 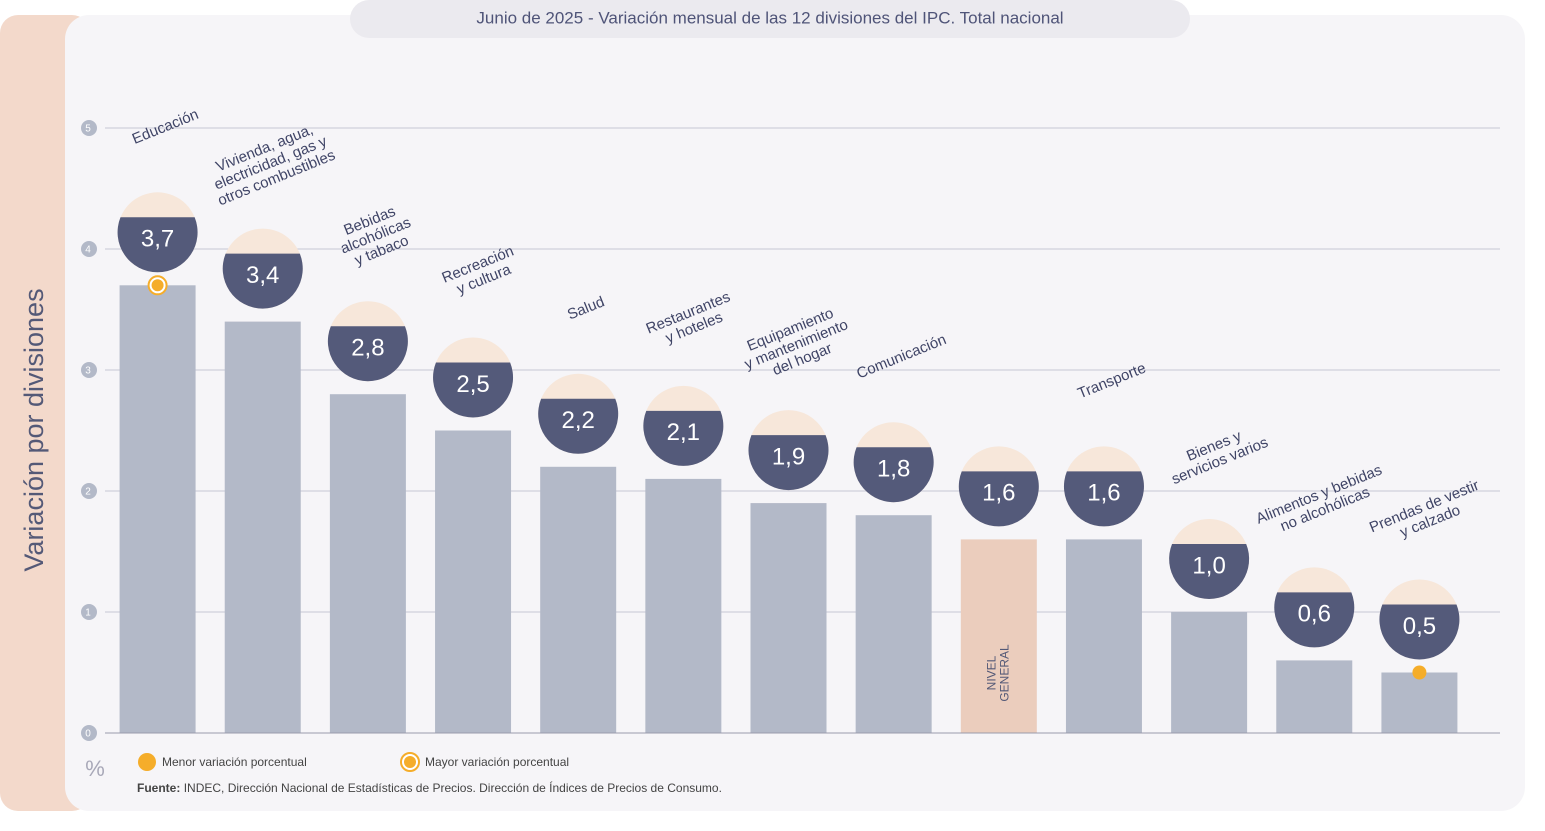 What do you see at coordinates (997, 673) in the screenshot?
I see `x-tick-label: NIVELGENERAL` at bounding box center [997, 673].